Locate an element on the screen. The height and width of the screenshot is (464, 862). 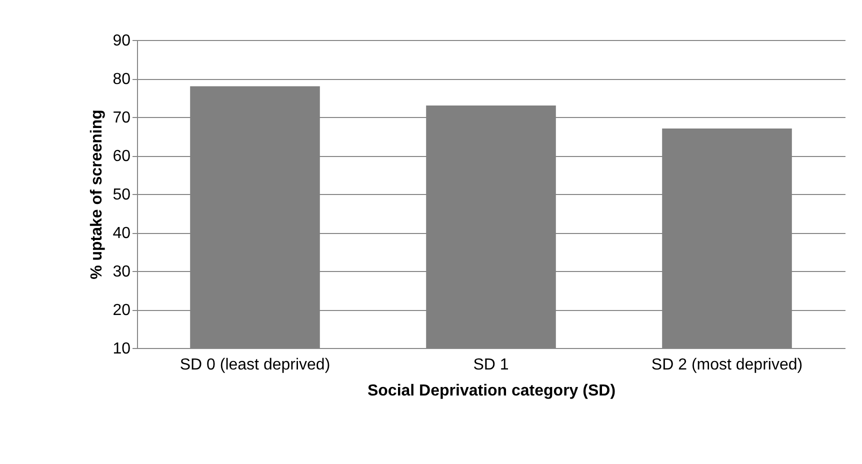
y-tick-label: 40 is located at coordinates (121, 233).